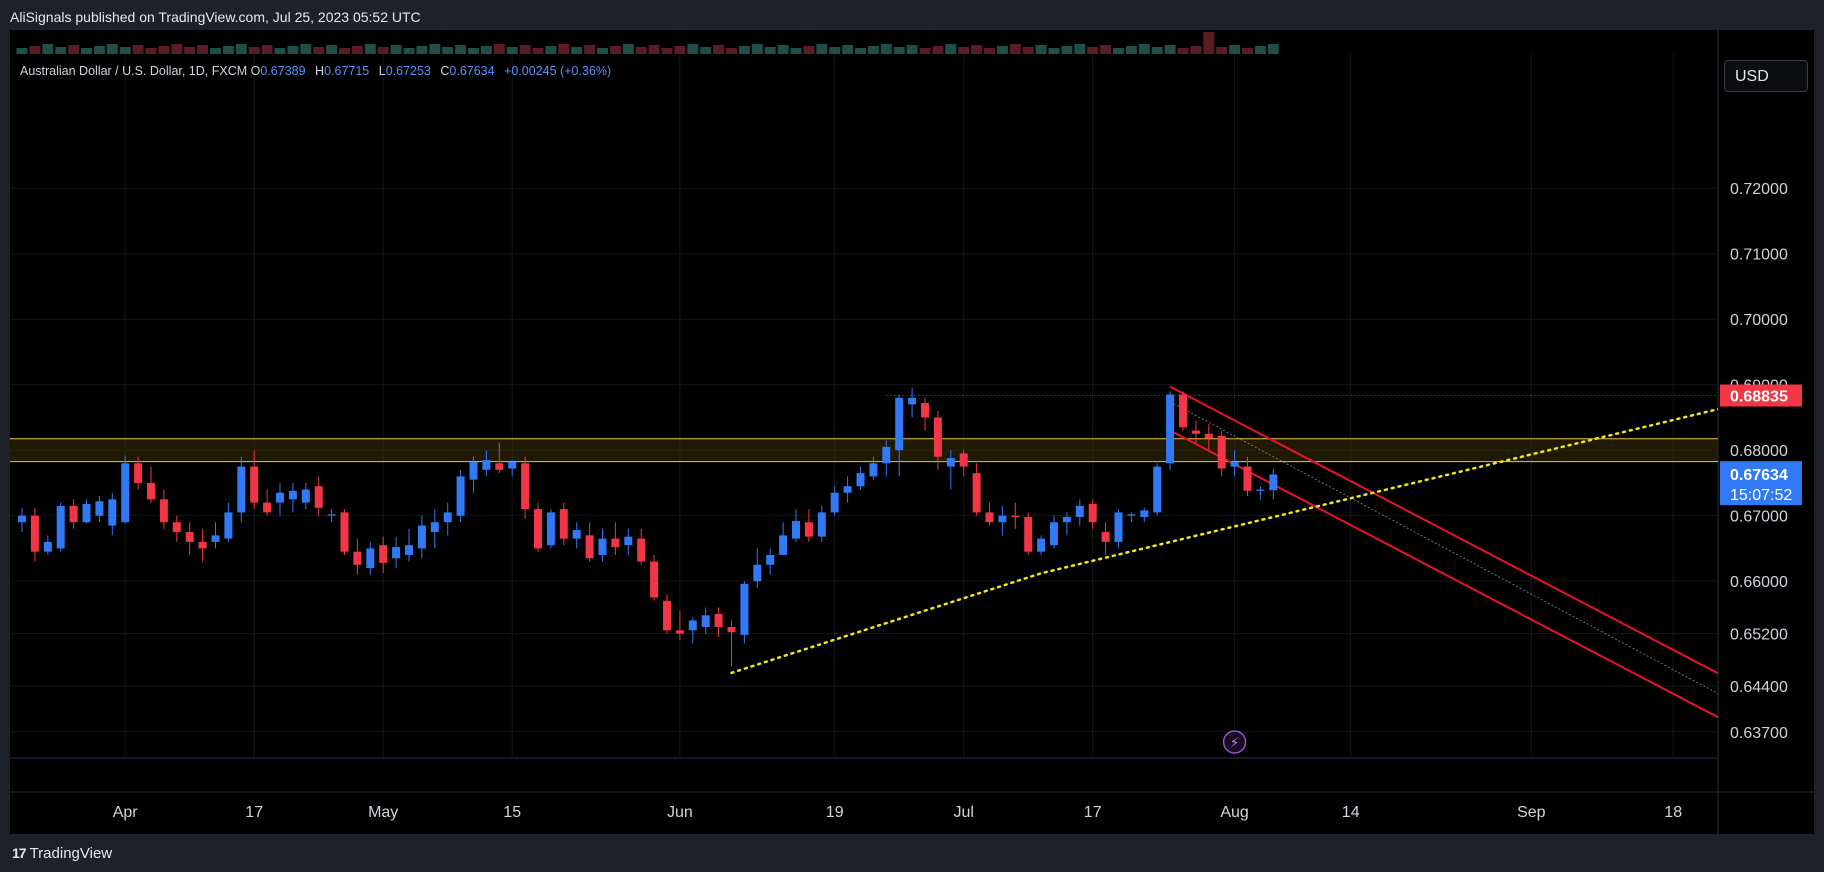 The image size is (1824, 872). What do you see at coordinates (283, 71) in the screenshot?
I see `legend-open-value: 0.67389` at bounding box center [283, 71].